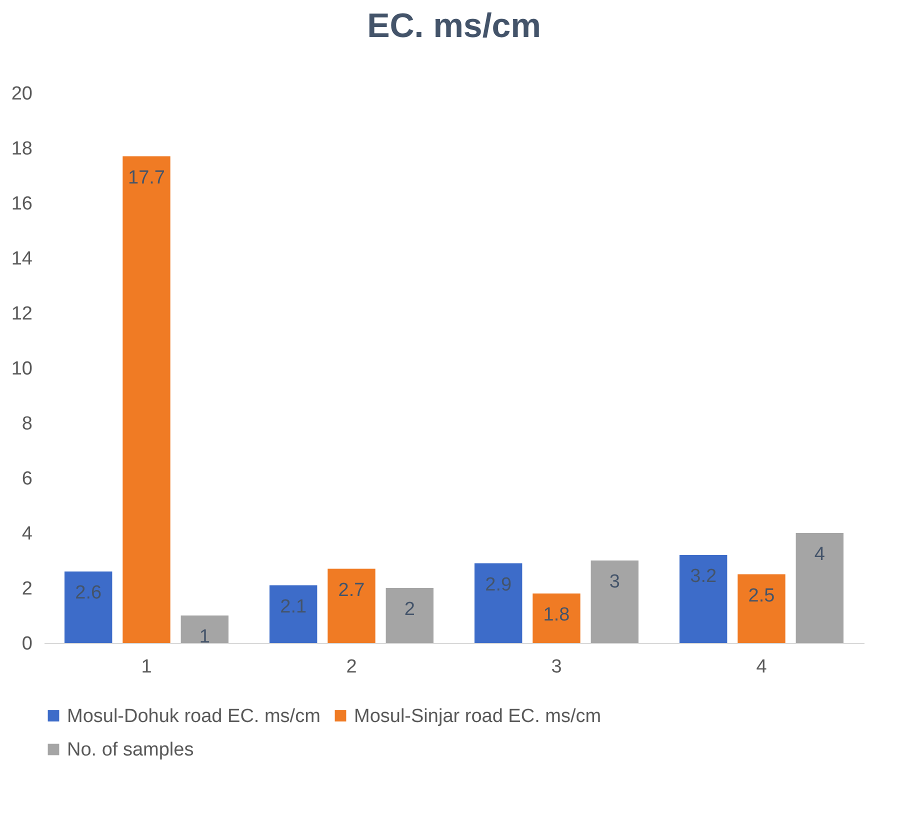  Describe the element at coordinates (204, 637) in the screenshot. I see `data-label: 1` at that location.